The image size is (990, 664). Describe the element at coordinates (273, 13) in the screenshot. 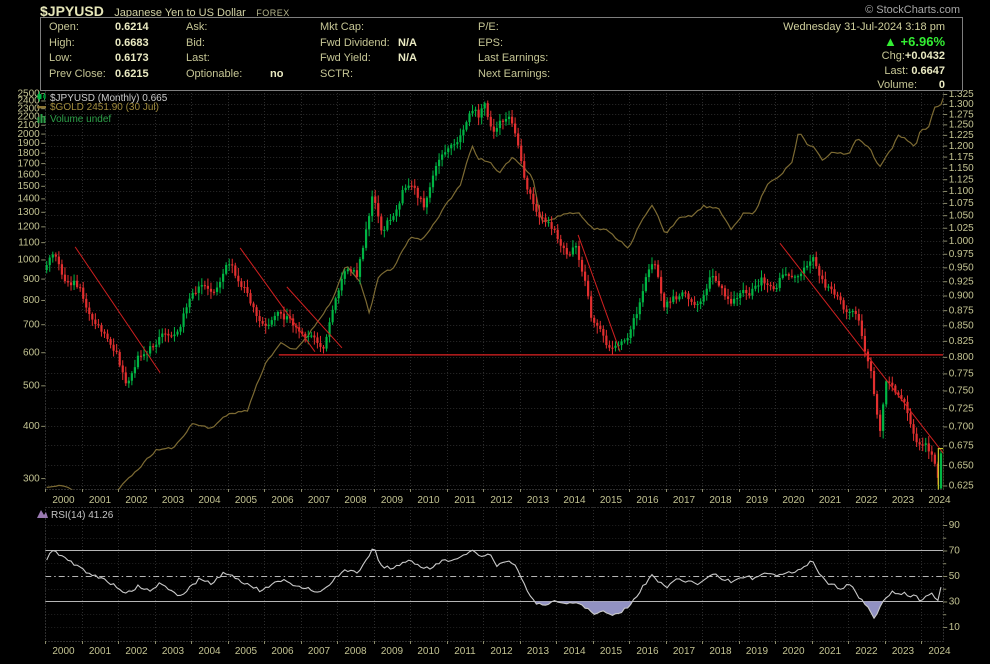

I see `exchange-label: FOREX` at that location.